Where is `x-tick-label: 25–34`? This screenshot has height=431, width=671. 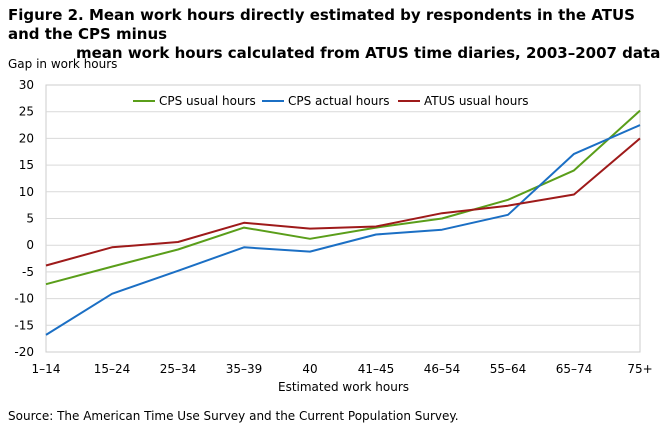
x-tick-label: 25–34 is located at coordinates (178, 369).